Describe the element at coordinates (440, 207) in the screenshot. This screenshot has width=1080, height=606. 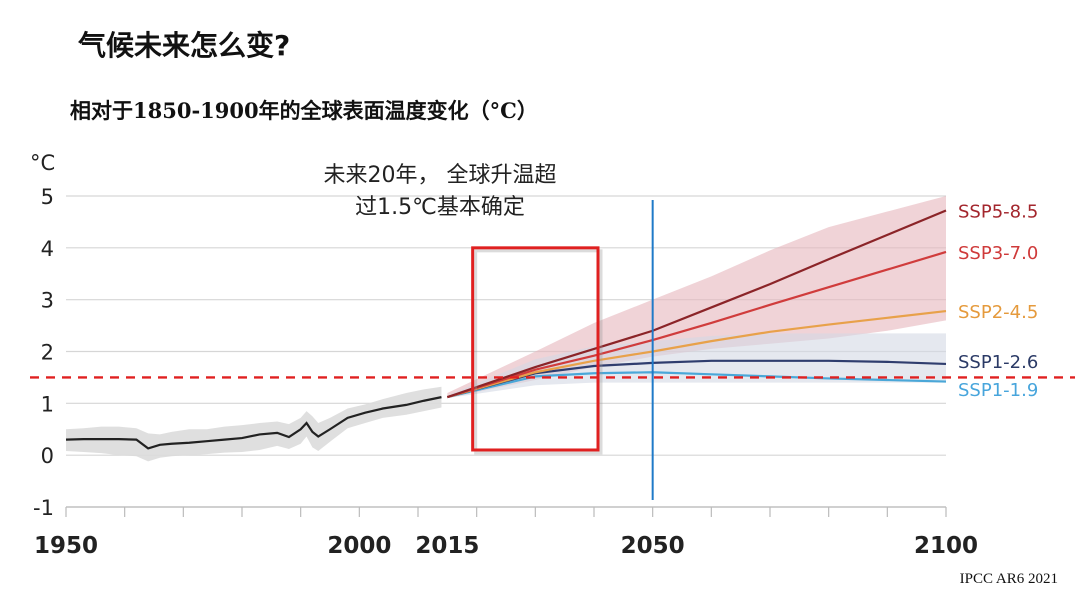
I see `annotation-line-2: 过1.5℃基本确定` at that location.